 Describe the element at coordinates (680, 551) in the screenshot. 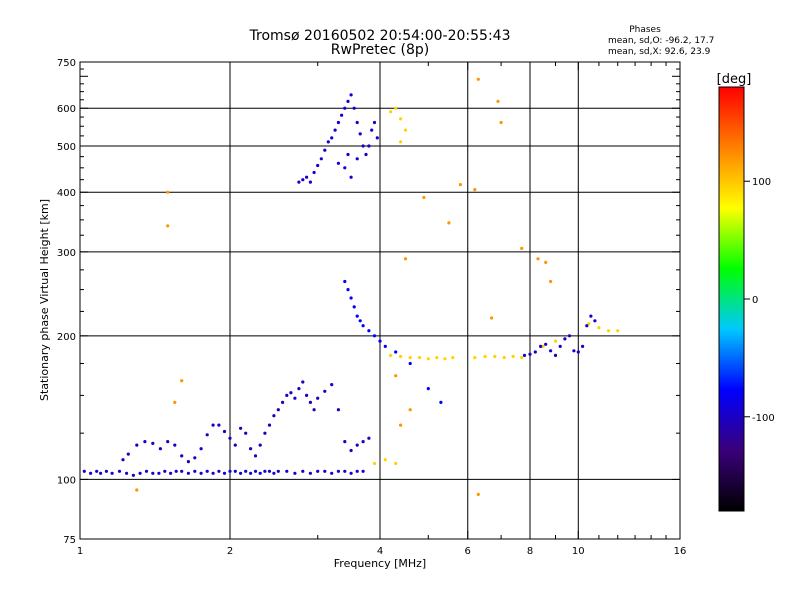

I see `x-tick-label: 16` at that location.